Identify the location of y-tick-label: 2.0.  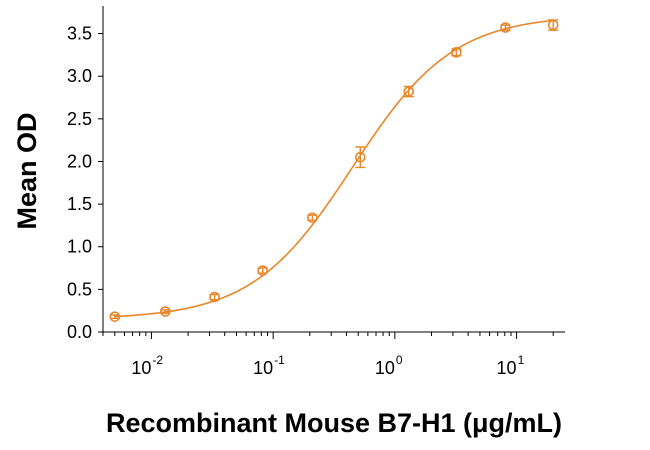
(79, 161).